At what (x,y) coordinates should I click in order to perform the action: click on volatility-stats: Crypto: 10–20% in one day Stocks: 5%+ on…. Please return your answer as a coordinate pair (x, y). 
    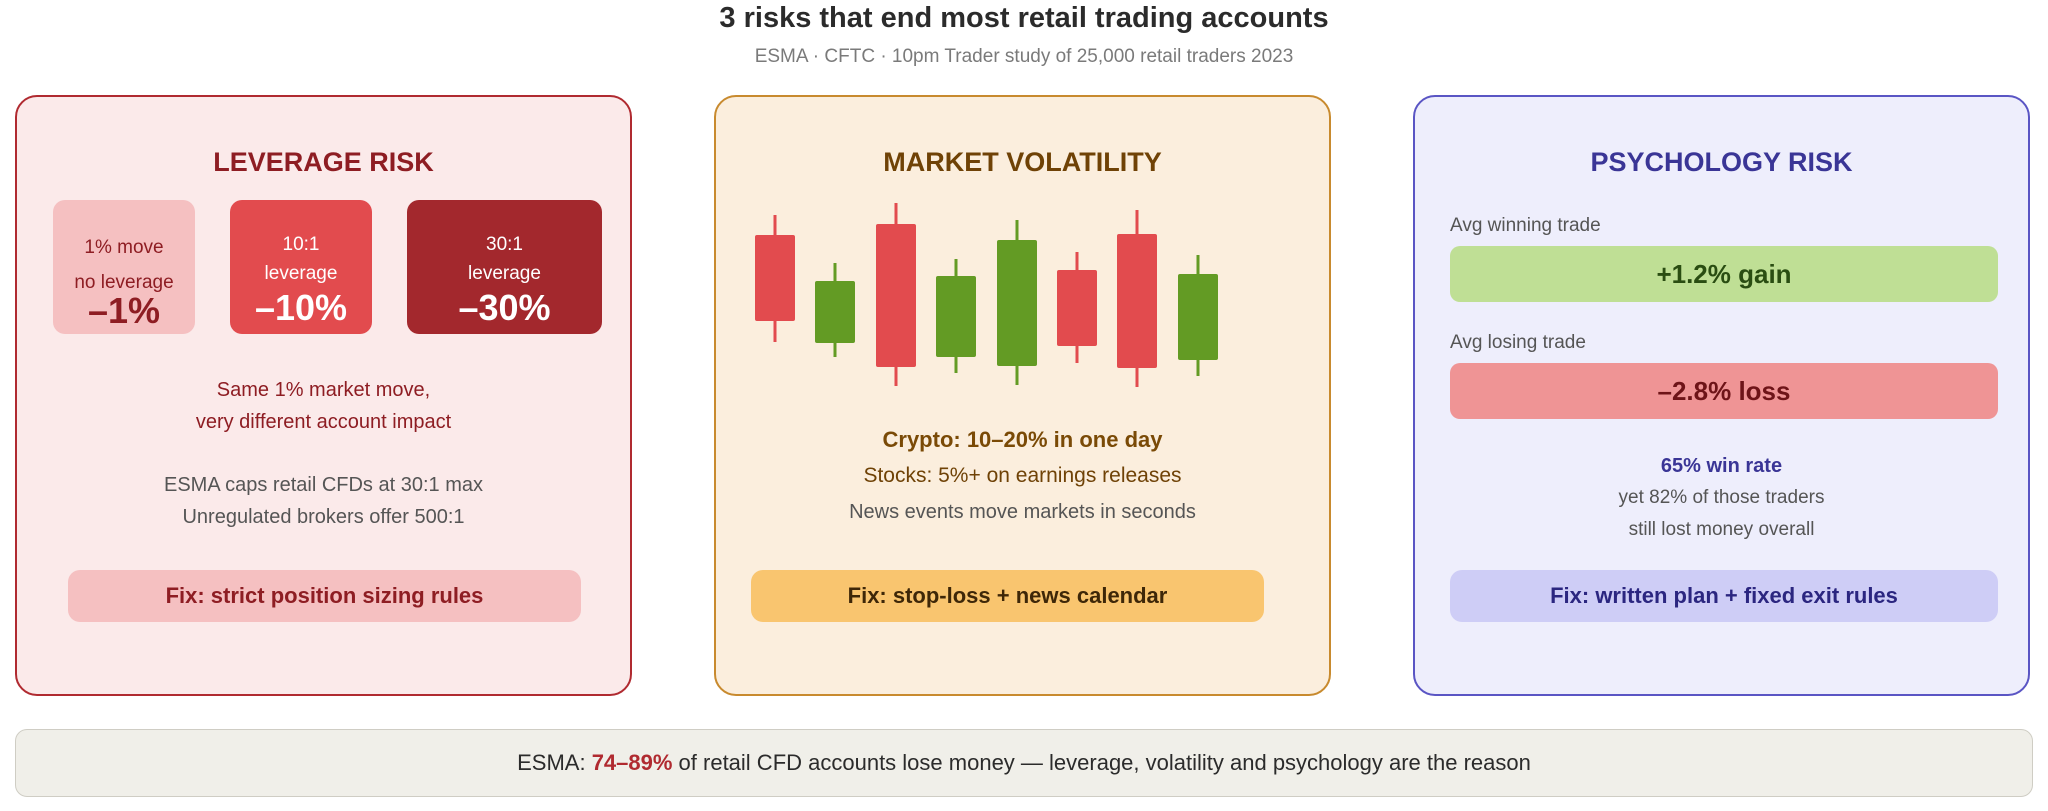
    Looking at the image, I should click on (1022, 476).